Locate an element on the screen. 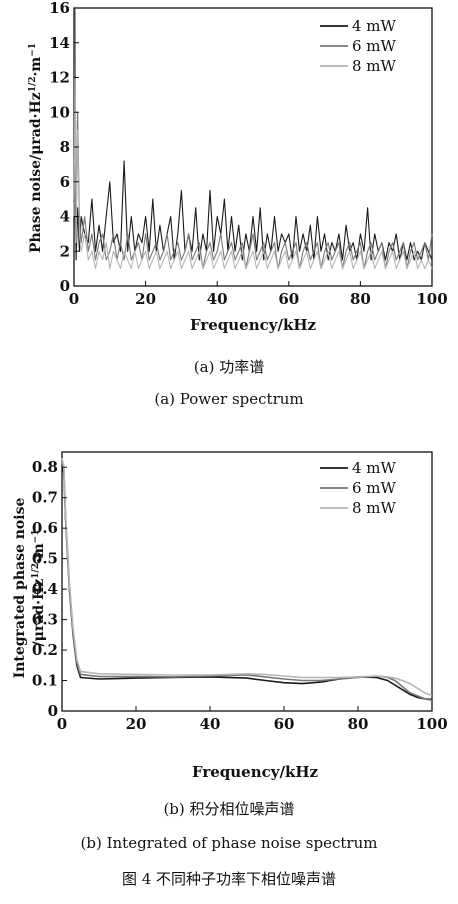  chart-b-y-tick-label: 0.5 is located at coordinates (45, 559).